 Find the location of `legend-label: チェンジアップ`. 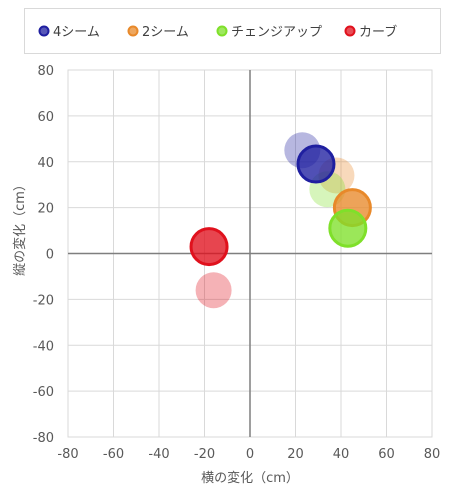

legend-label: チェンジアップ is located at coordinates (276, 32).